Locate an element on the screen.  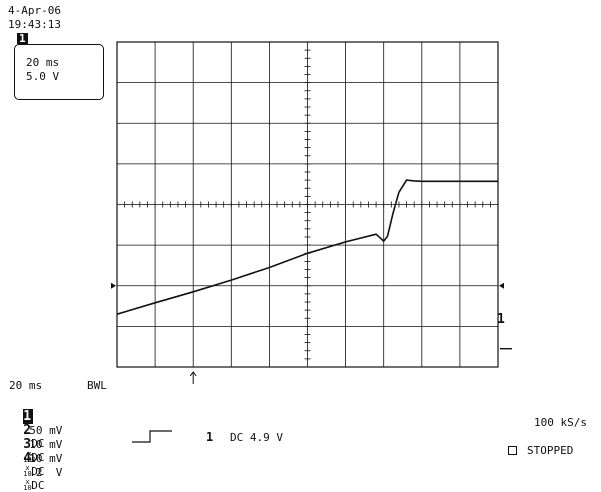
channel-1-offset-label: 1 is located at coordinates (501, 319).